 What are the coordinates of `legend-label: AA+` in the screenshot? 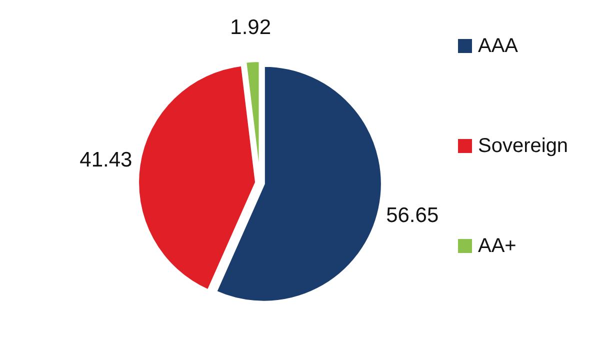 It's located at (497, 246).